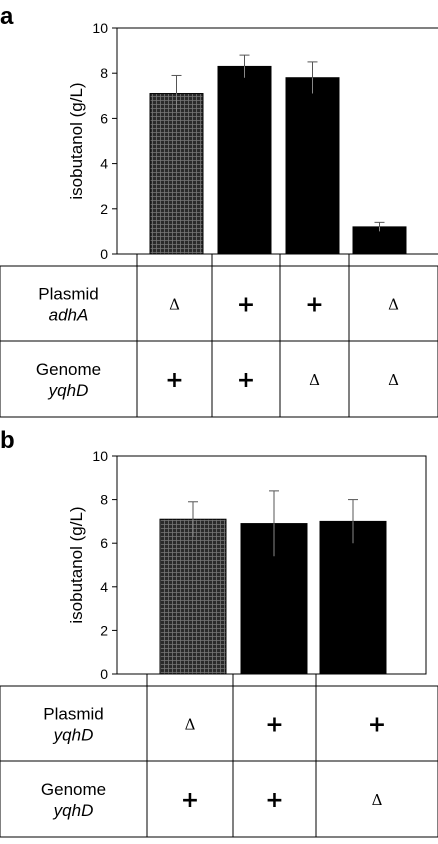 Image resolution: width=438 pixels, height=844 pixels. I want to click on panel-label: b, so click(7, 440).